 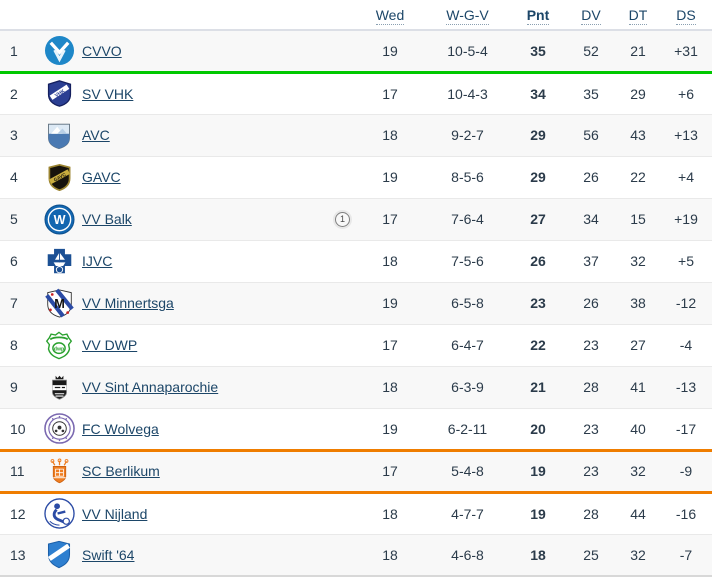 I want to click on avc-logo, so click(x=59, y=135).